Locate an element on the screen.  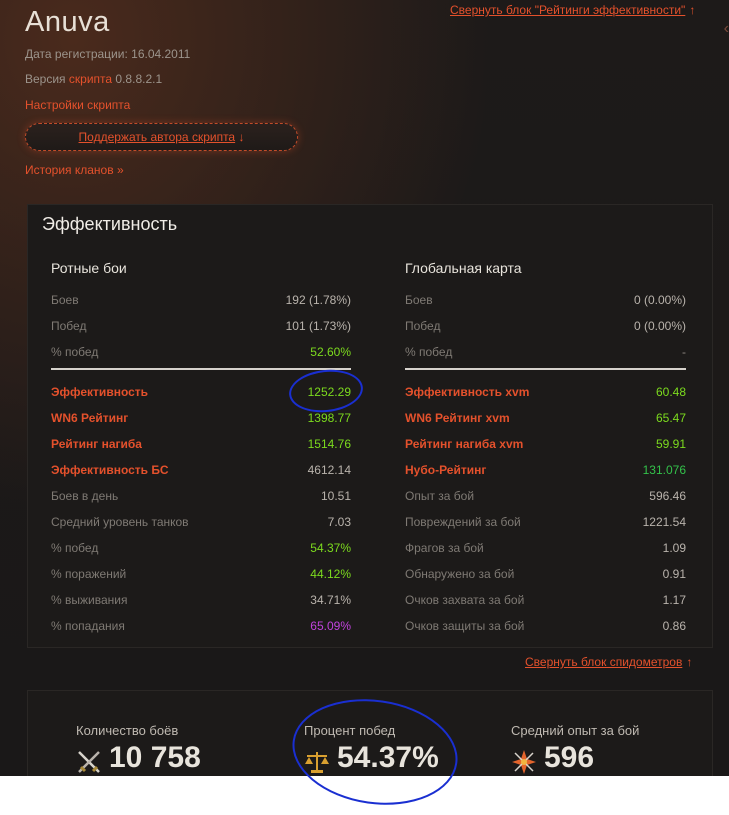
list-item: Очков захвата за бой 1.17 is located at coordinates (545, 600).